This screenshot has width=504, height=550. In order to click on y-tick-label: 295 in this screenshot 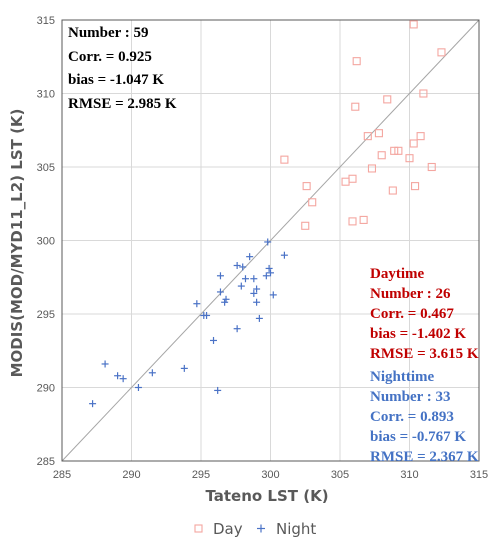, I will do `click(46, 315)`.